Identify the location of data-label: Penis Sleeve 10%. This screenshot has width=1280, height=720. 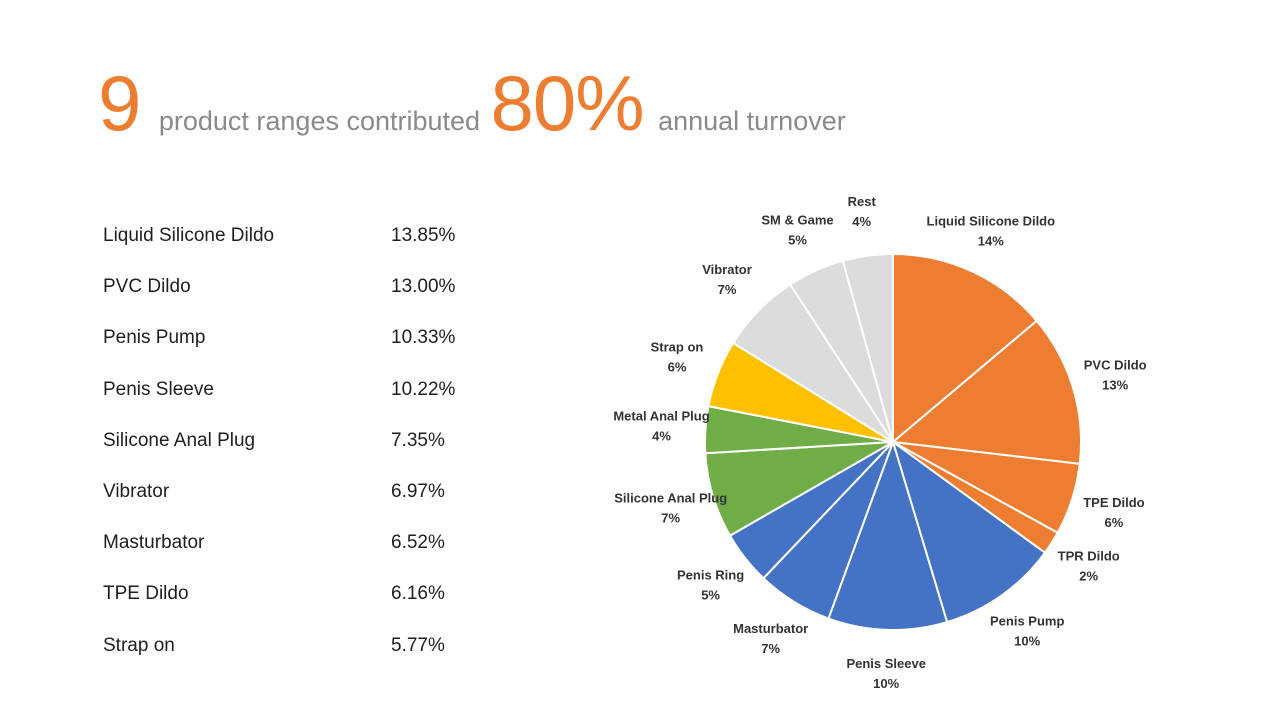
(886, 673).